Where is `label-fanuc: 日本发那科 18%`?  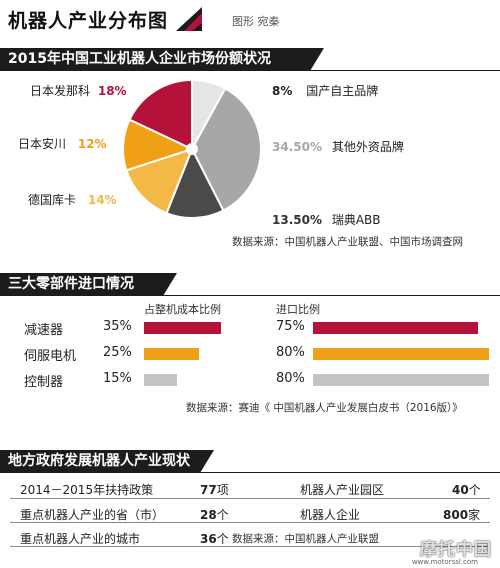
label-fanuc: 日本发那科 18% is located at coordinates (78, 90).